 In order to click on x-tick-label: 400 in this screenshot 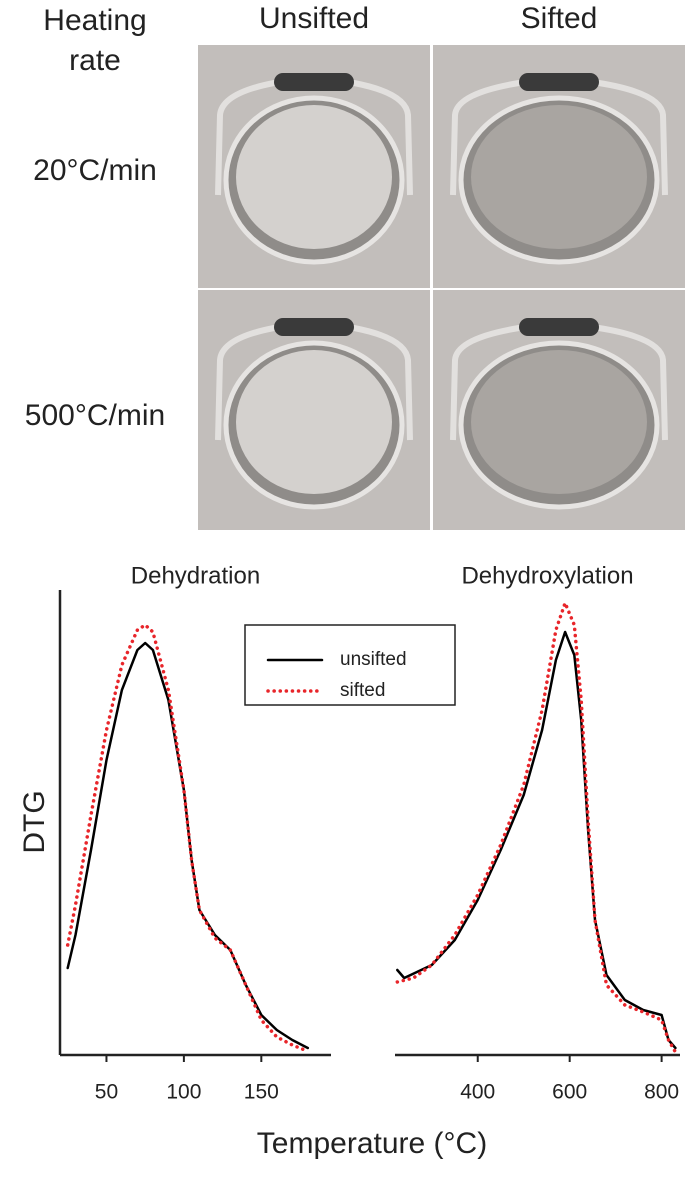, I will do `click(477, 1092)`.